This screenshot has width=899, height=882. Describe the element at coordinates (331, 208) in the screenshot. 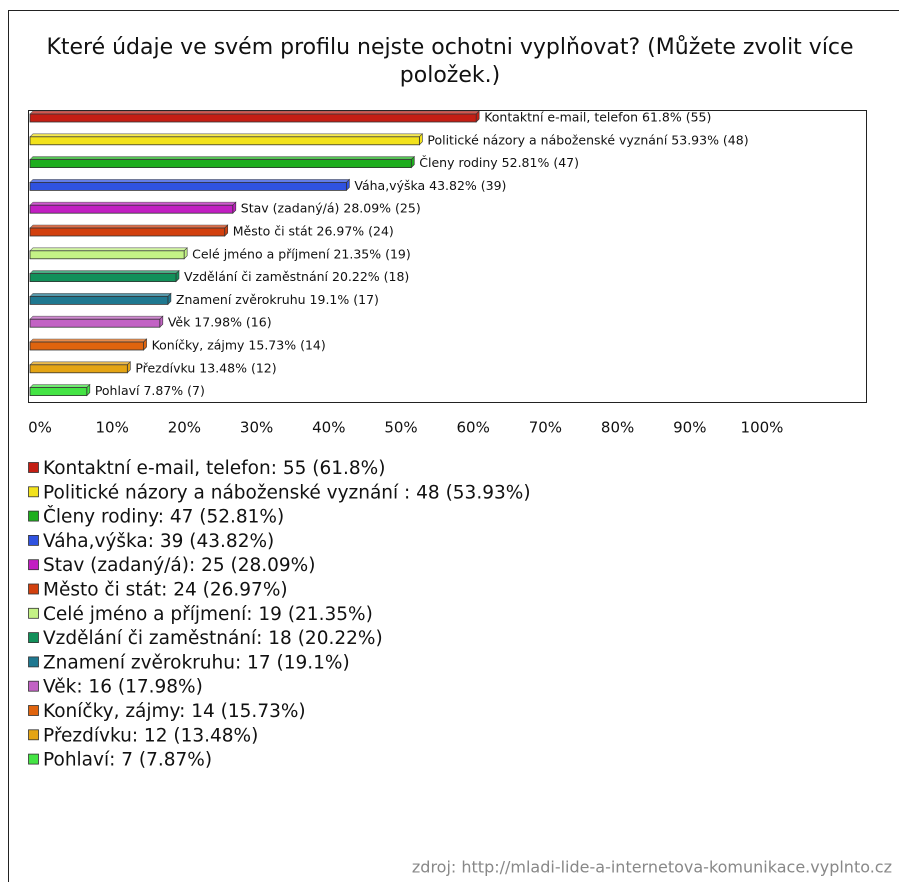

I see `bar-label: Stav (zadaný/á) 28.09% (25)` at that location.